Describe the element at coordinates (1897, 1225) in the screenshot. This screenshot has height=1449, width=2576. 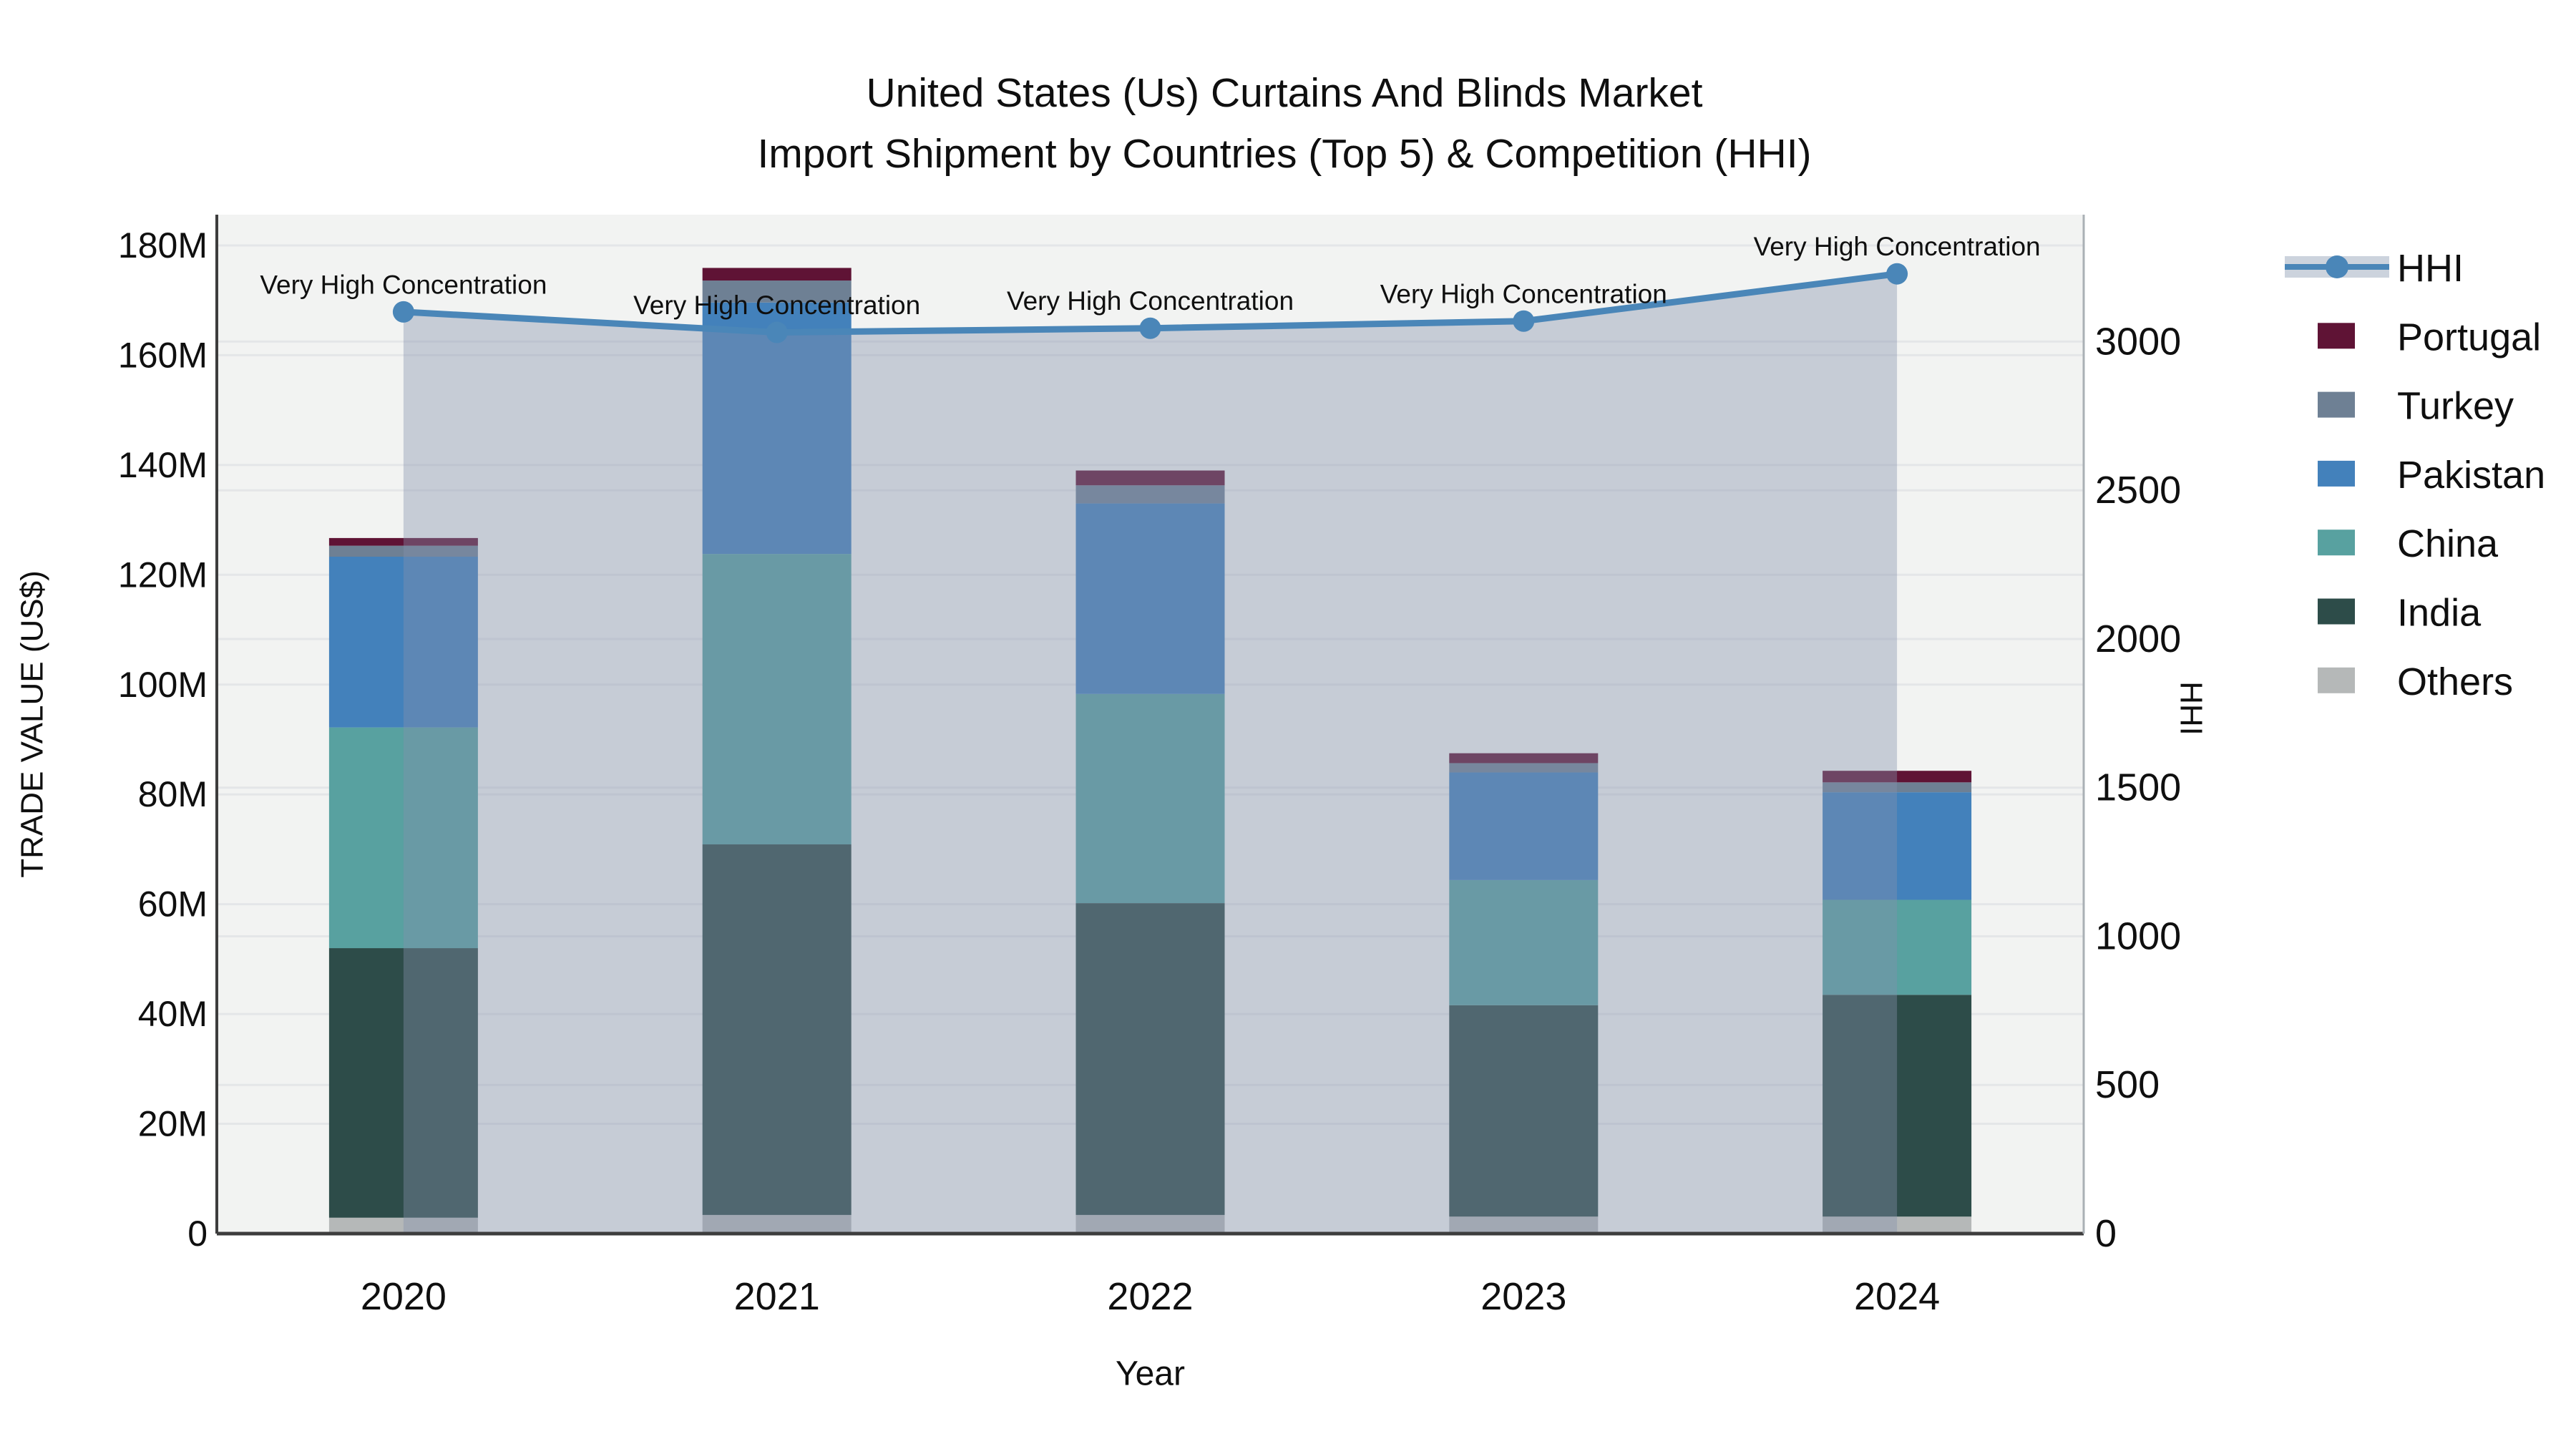
I see `bar-2024-others` at that location.